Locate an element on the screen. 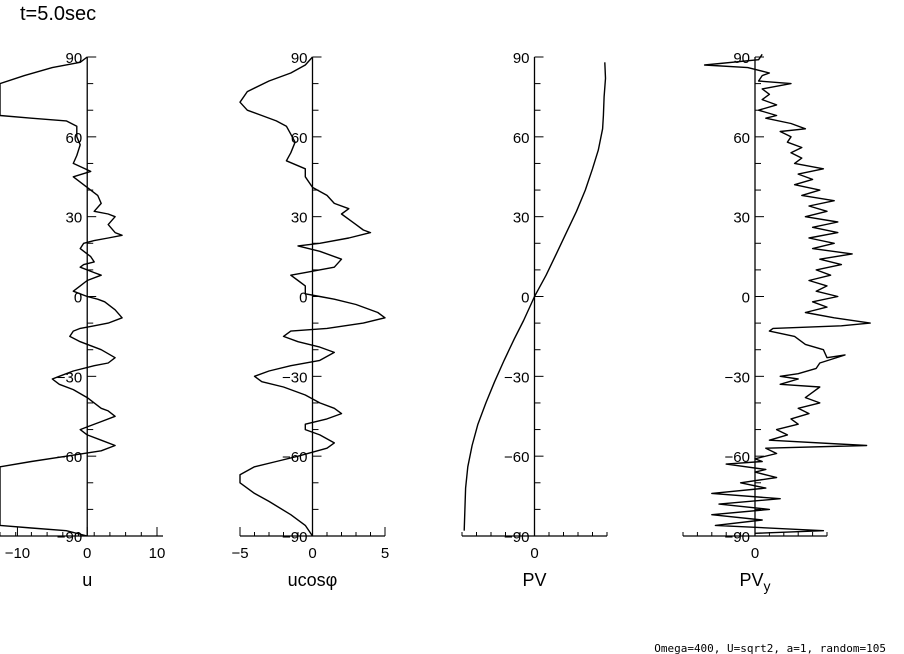 The height and width of the screenshot is (654, 904). profile-line-ucos is located at coordinates (312, 296).